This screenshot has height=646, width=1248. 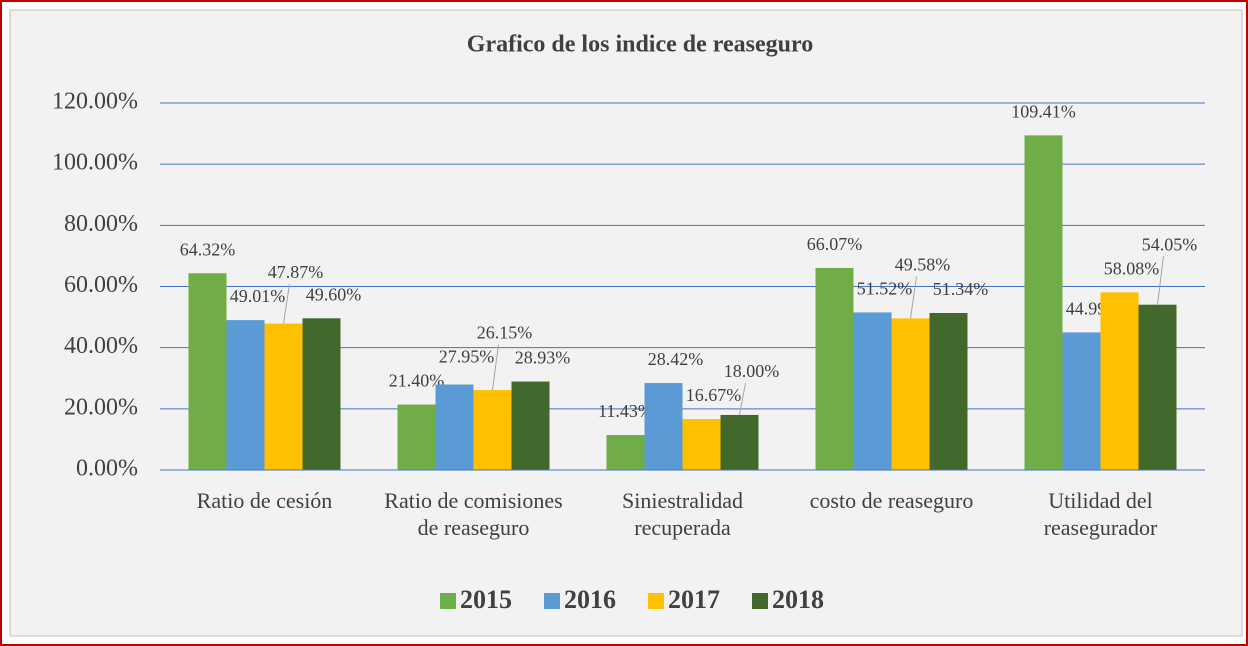 I want to click on y-tick-label: 60.00%, so click(x=101, y=285).